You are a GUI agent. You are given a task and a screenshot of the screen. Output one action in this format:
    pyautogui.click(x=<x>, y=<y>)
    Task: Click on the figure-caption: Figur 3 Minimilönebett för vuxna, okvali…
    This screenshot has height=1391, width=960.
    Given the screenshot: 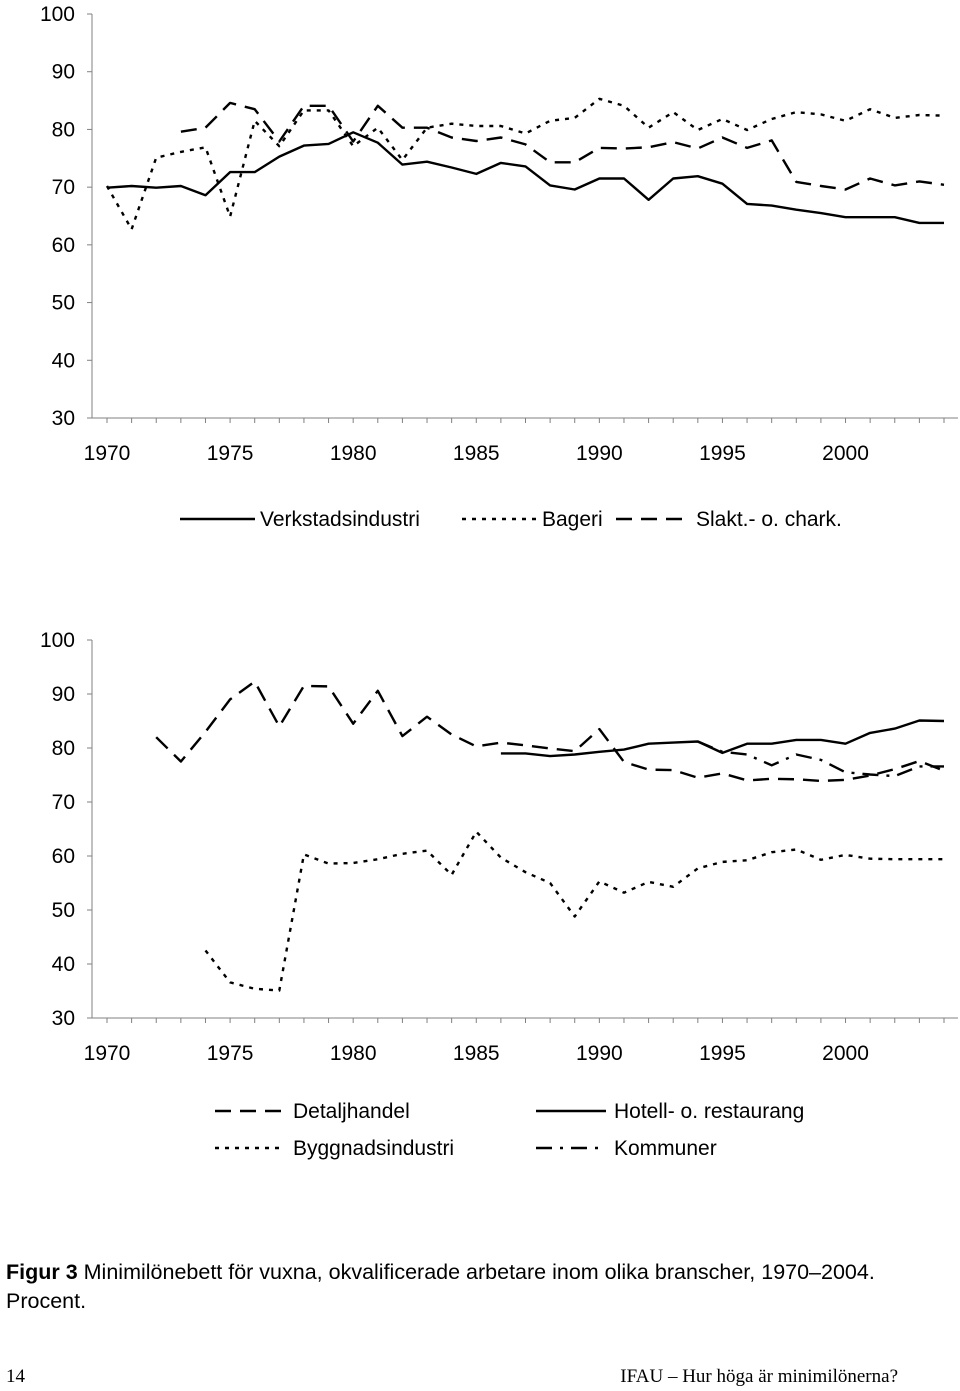 What is the action you would take?
    pyautogui.click(x=476, y=1287)
    